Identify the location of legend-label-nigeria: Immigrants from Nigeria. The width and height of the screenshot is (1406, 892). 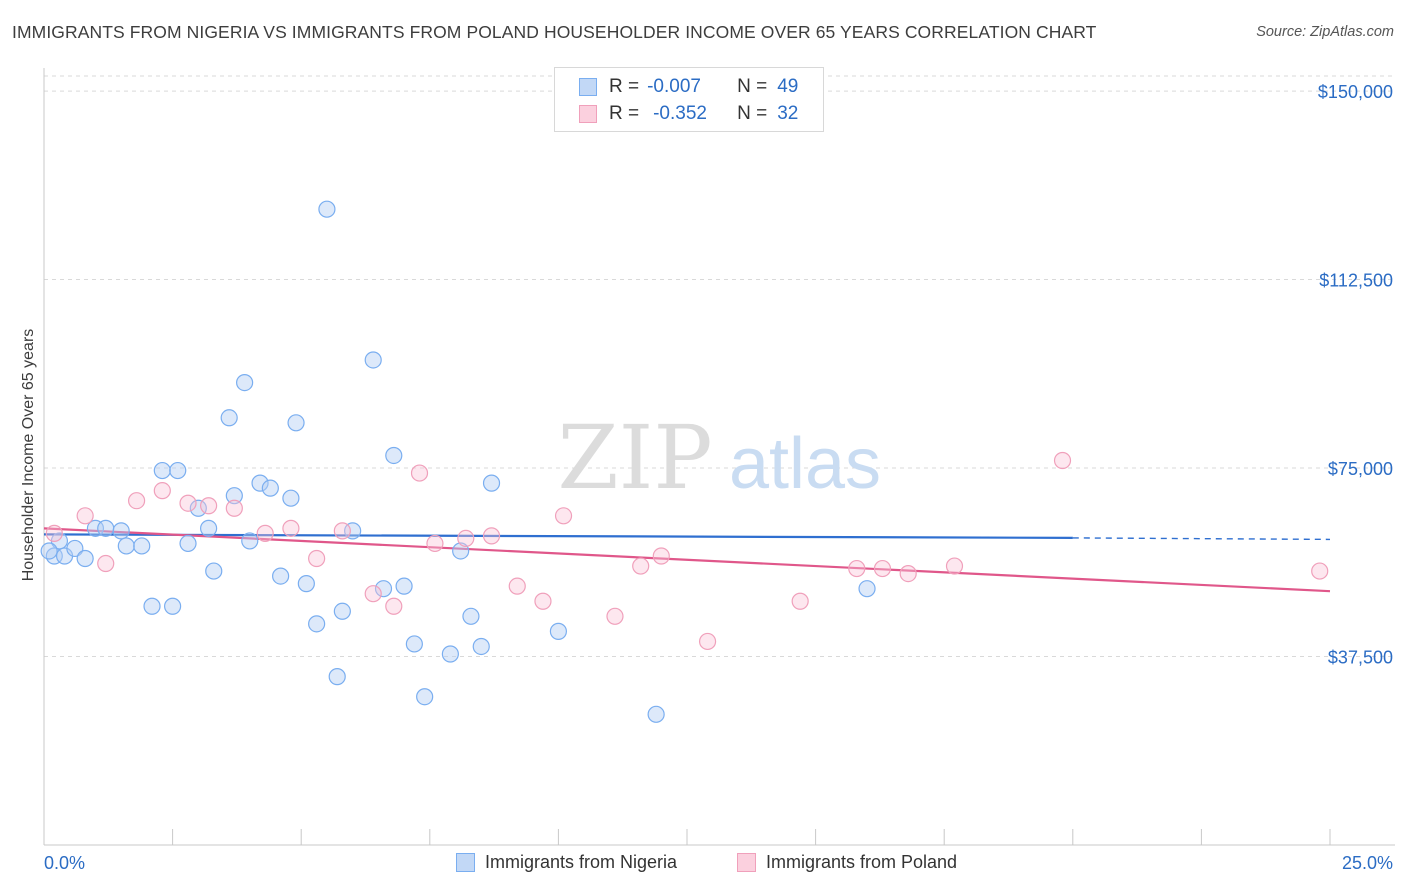
(581, 862).